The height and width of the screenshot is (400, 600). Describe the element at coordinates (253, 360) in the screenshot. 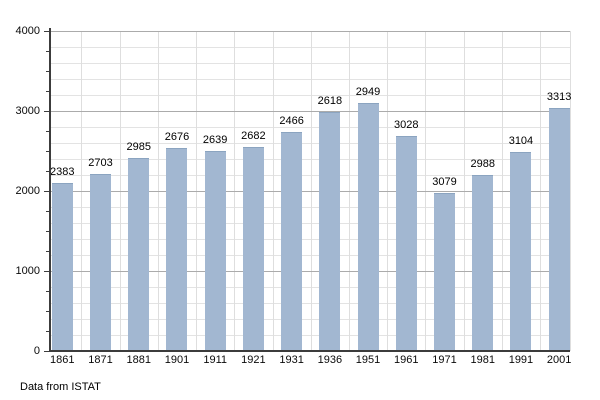

I see `x-tick-label-1921: 1921` at that location.